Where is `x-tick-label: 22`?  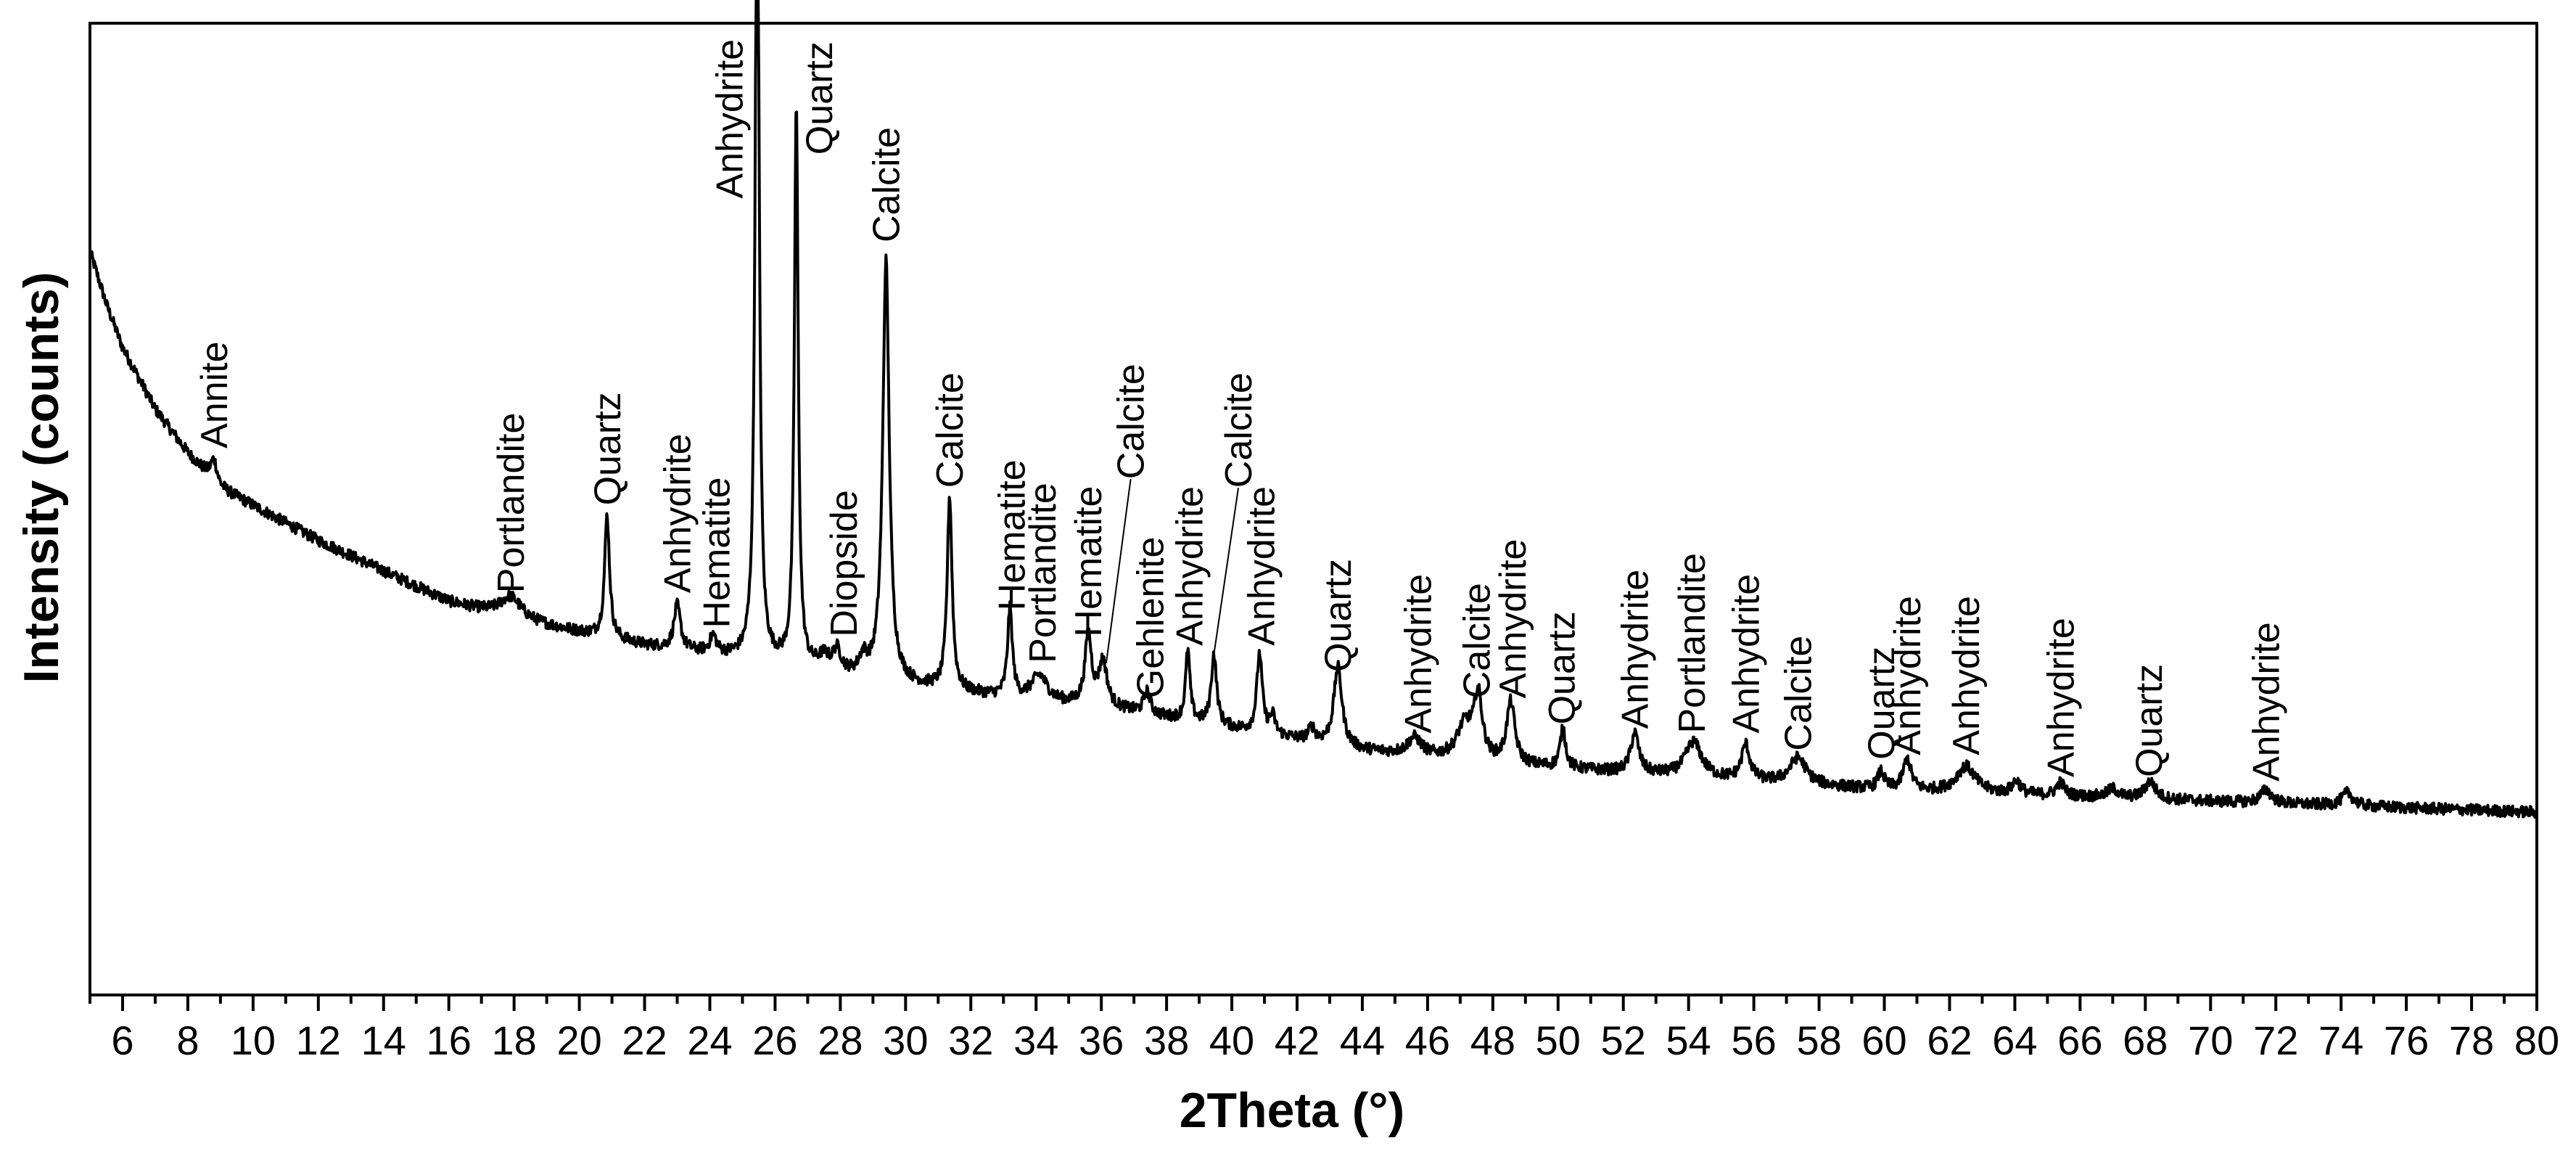 x-tick-label: 22 is located at coordinates (644, 1040).